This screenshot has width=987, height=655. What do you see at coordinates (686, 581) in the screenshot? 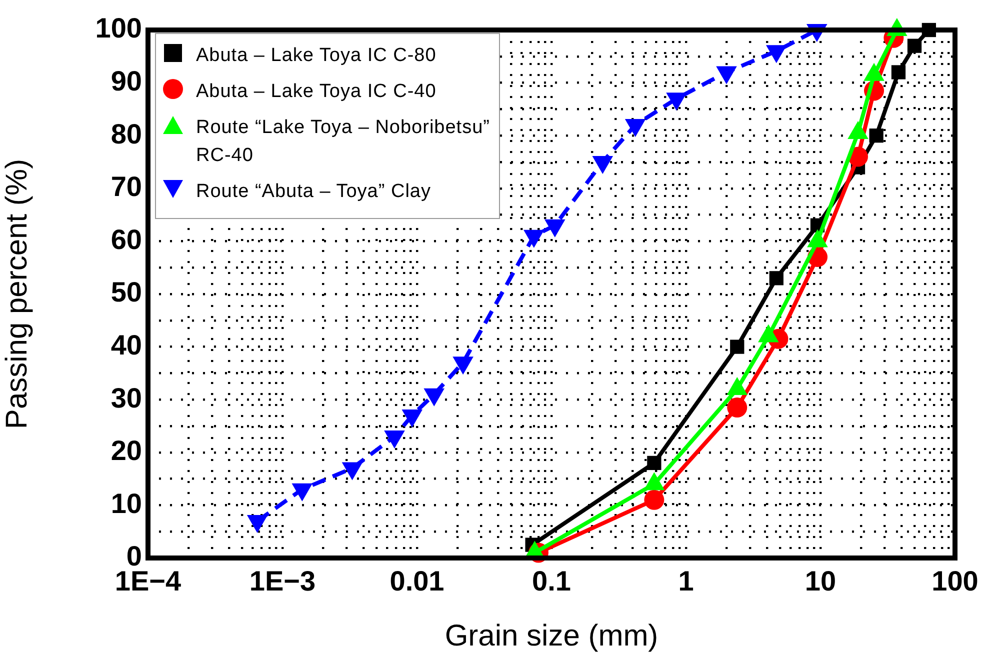
I see `x-tick-label: 1` at bounding box center [686, 581].